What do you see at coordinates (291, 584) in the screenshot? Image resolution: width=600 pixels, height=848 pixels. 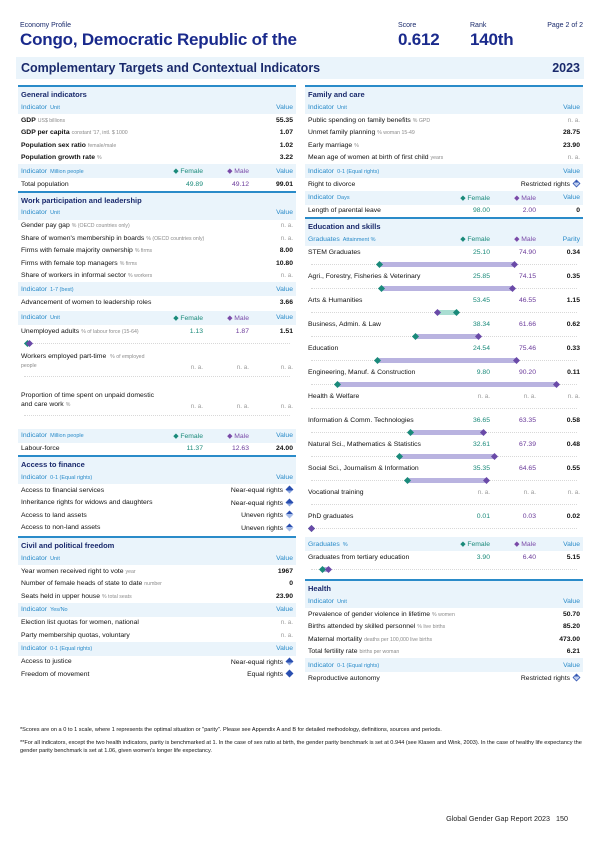 I see `row-value: 0` at bounding box center [291, 584].